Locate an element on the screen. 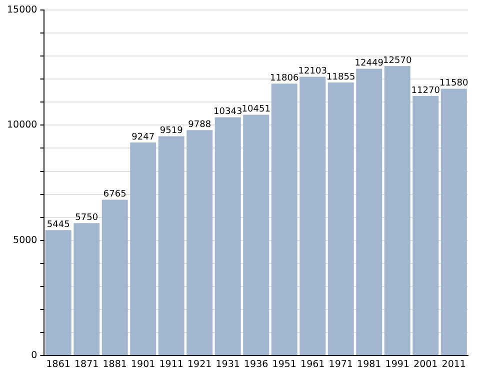 This screenshot has width=488, height=373. x-tick-label: 1951 is located at coordinates (284, 364).